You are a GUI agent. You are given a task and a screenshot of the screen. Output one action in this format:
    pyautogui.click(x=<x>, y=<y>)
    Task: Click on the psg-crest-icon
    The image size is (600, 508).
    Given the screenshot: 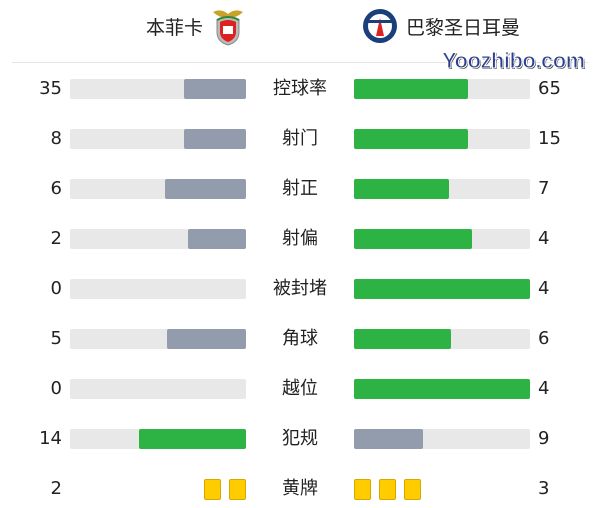 What is the action you would take?
    pyautogui.click(x=380, y=26)
    